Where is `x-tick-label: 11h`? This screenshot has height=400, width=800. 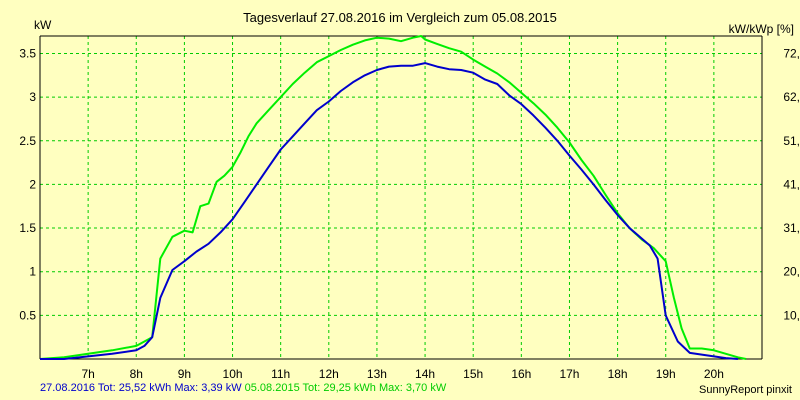 x-tick-label: 11h is located at coordinates (280, 374).